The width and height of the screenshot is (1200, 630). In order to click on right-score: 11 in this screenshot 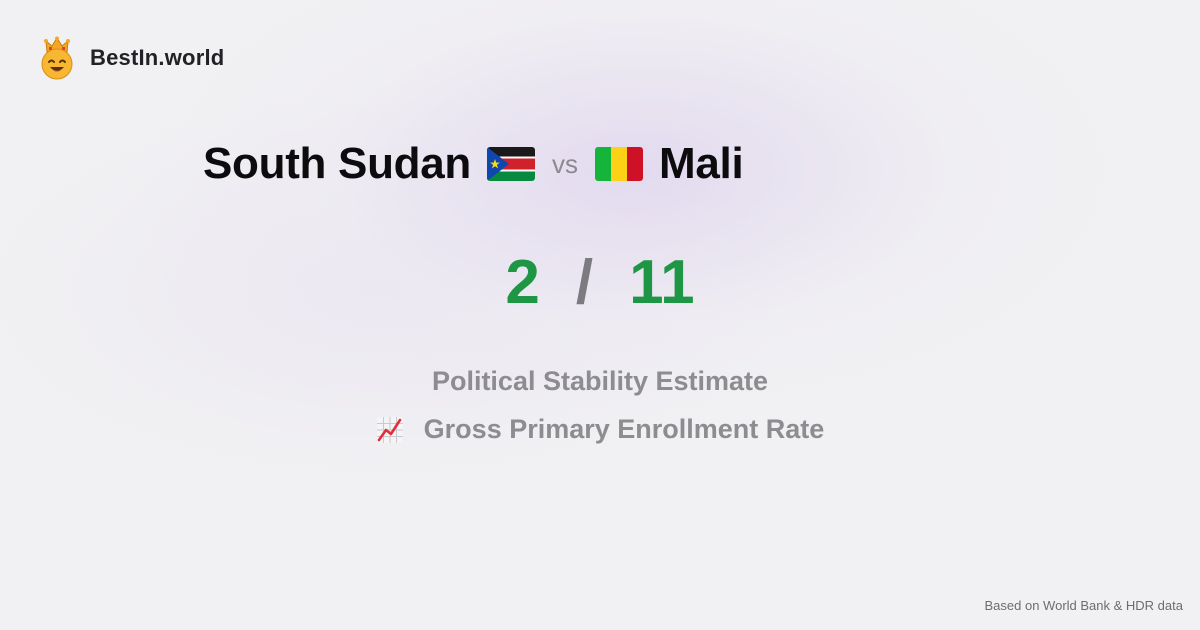, I will do `click(662, 282)`.